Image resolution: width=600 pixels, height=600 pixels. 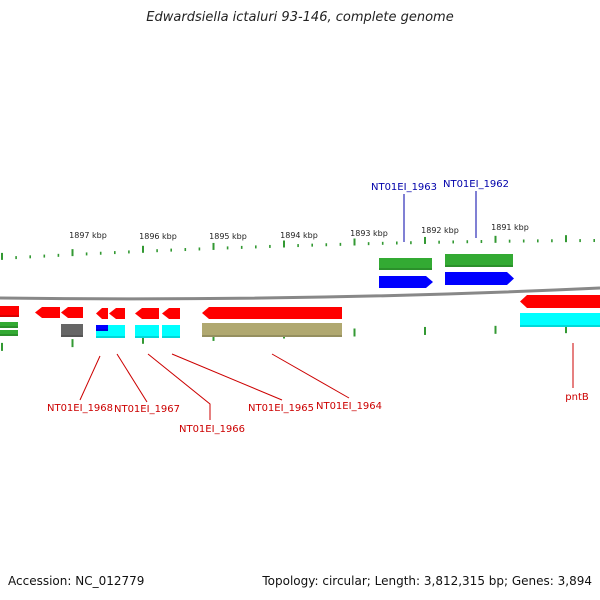 What do you see at coordinates (158, 236) in the screenshot?
I see `scale-label: 1896 kbp` at bounding box center [158, 236].